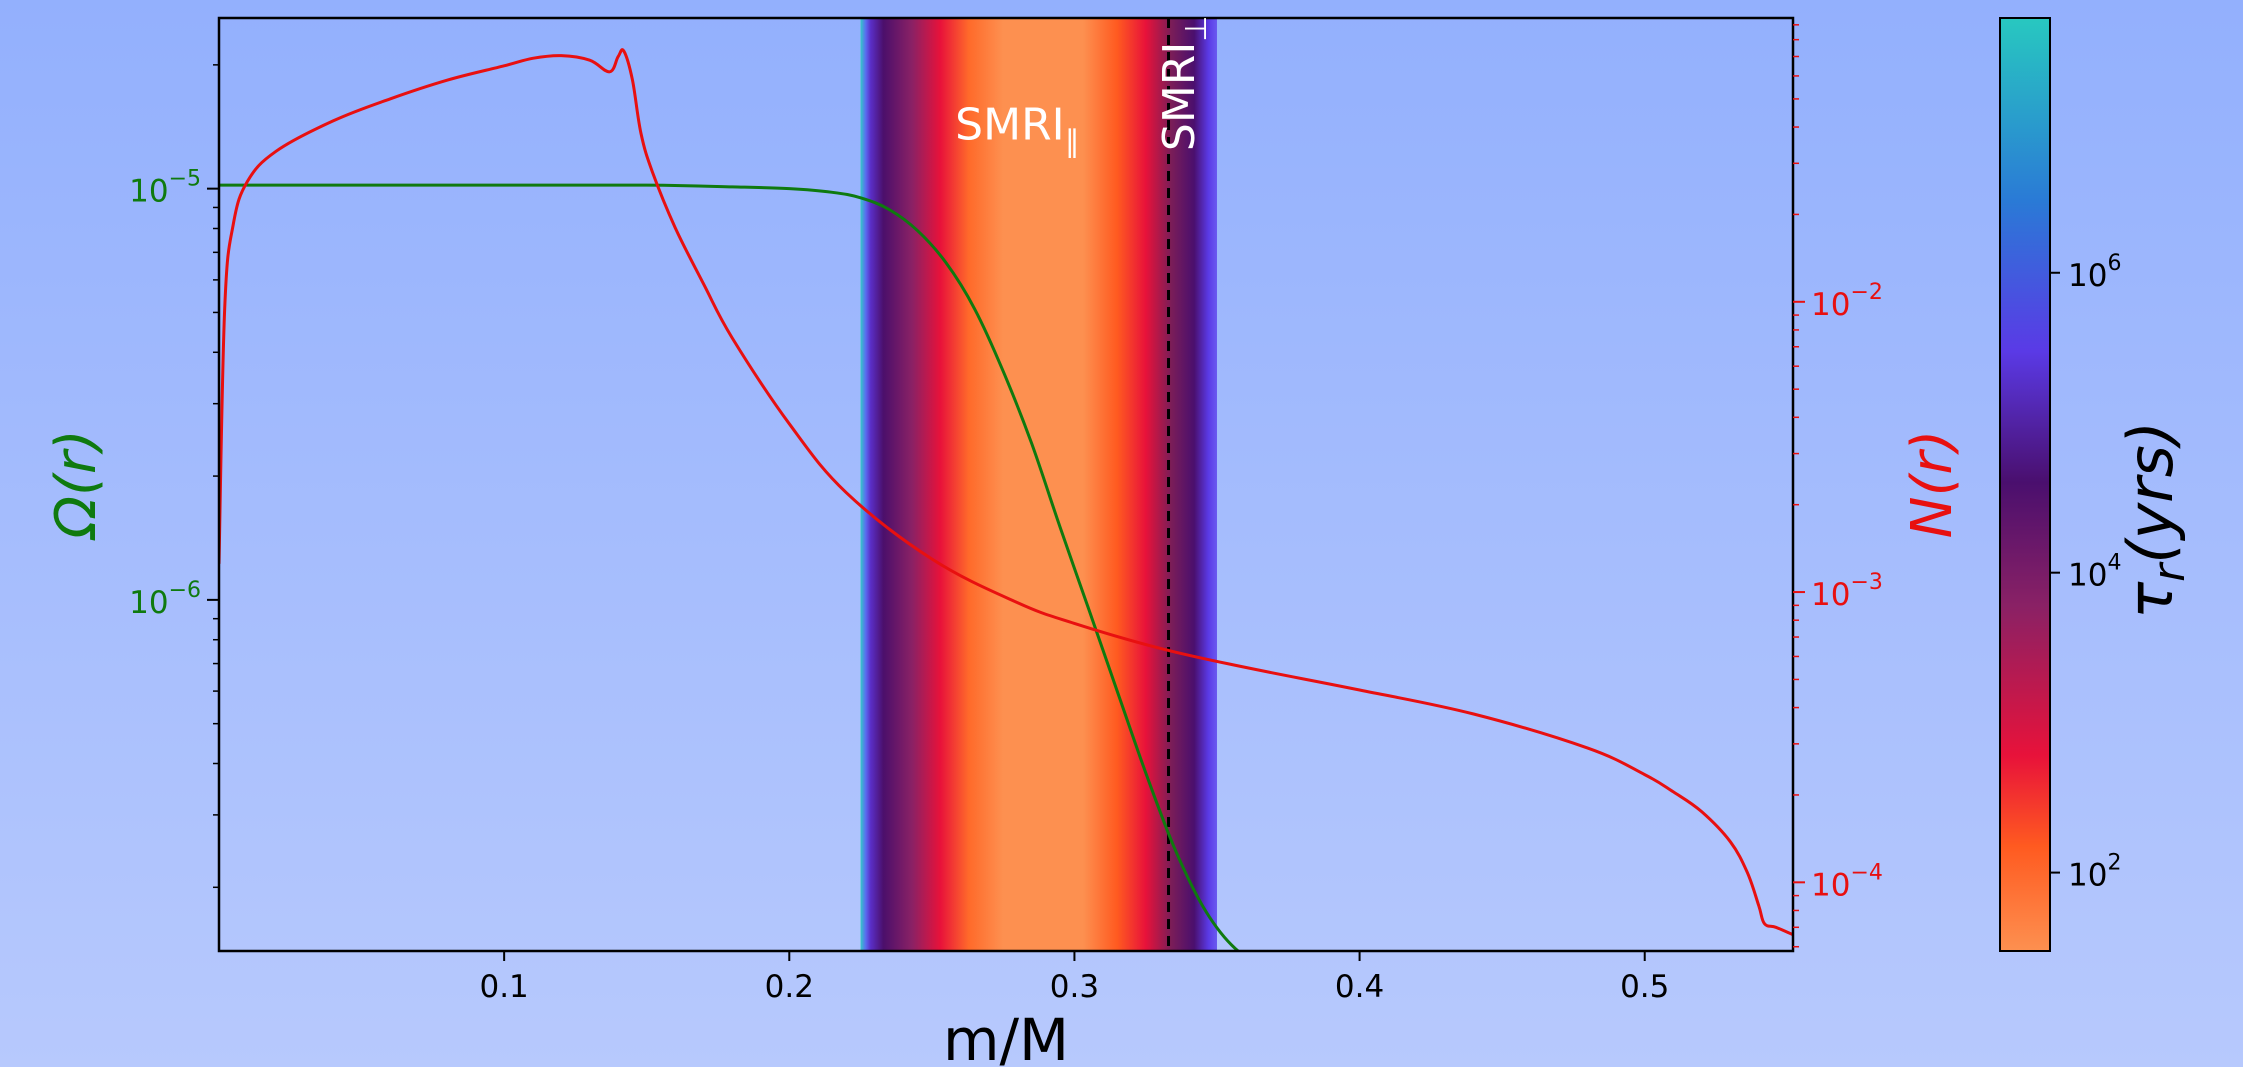  What do you see at coordinates (2087, 275) in the screenshot?
I see `cbar-tick-label-0-base: 10` at bounding box center [2087, 275].